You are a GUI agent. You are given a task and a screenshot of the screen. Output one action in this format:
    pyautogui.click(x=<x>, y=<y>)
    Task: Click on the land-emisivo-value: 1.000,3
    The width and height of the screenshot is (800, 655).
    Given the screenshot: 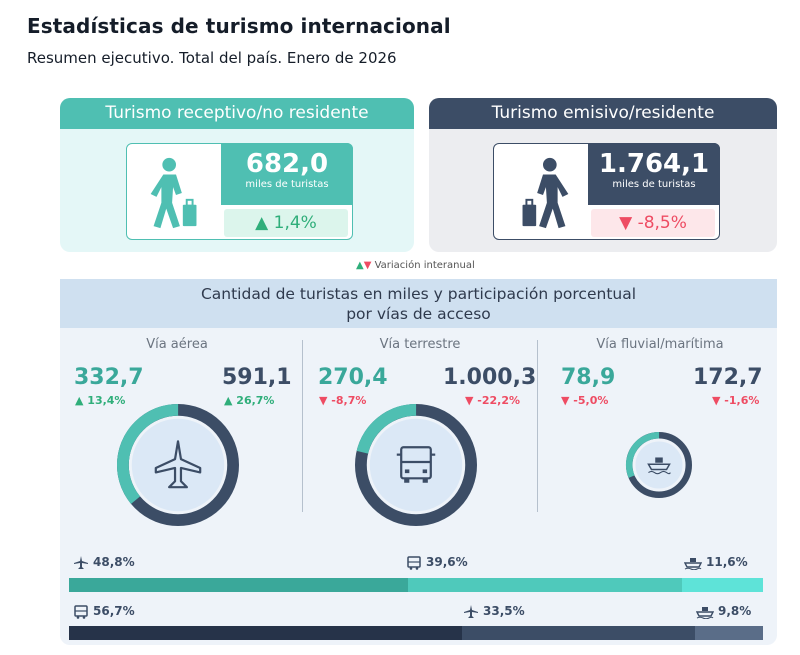 What is the action you would take?
    pyautogui.click(x=490, y=377)
    